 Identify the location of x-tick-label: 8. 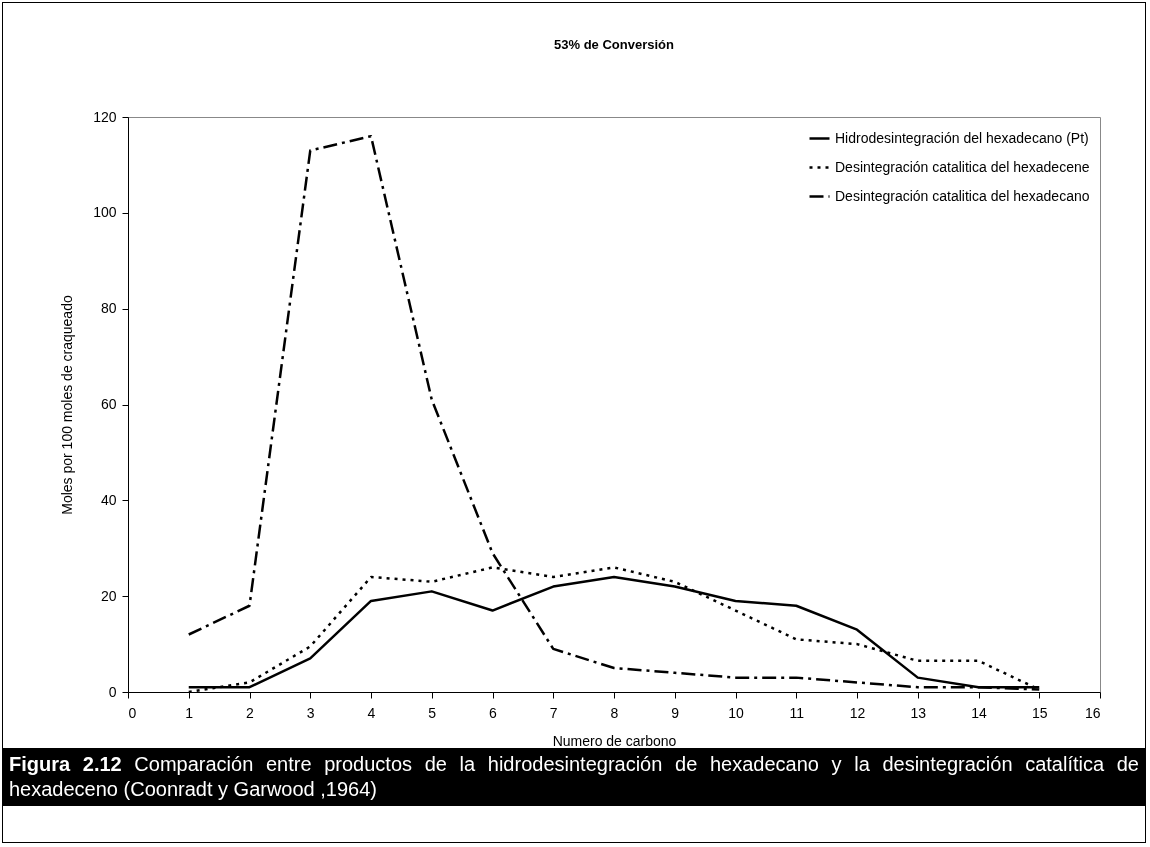
(614, 712).